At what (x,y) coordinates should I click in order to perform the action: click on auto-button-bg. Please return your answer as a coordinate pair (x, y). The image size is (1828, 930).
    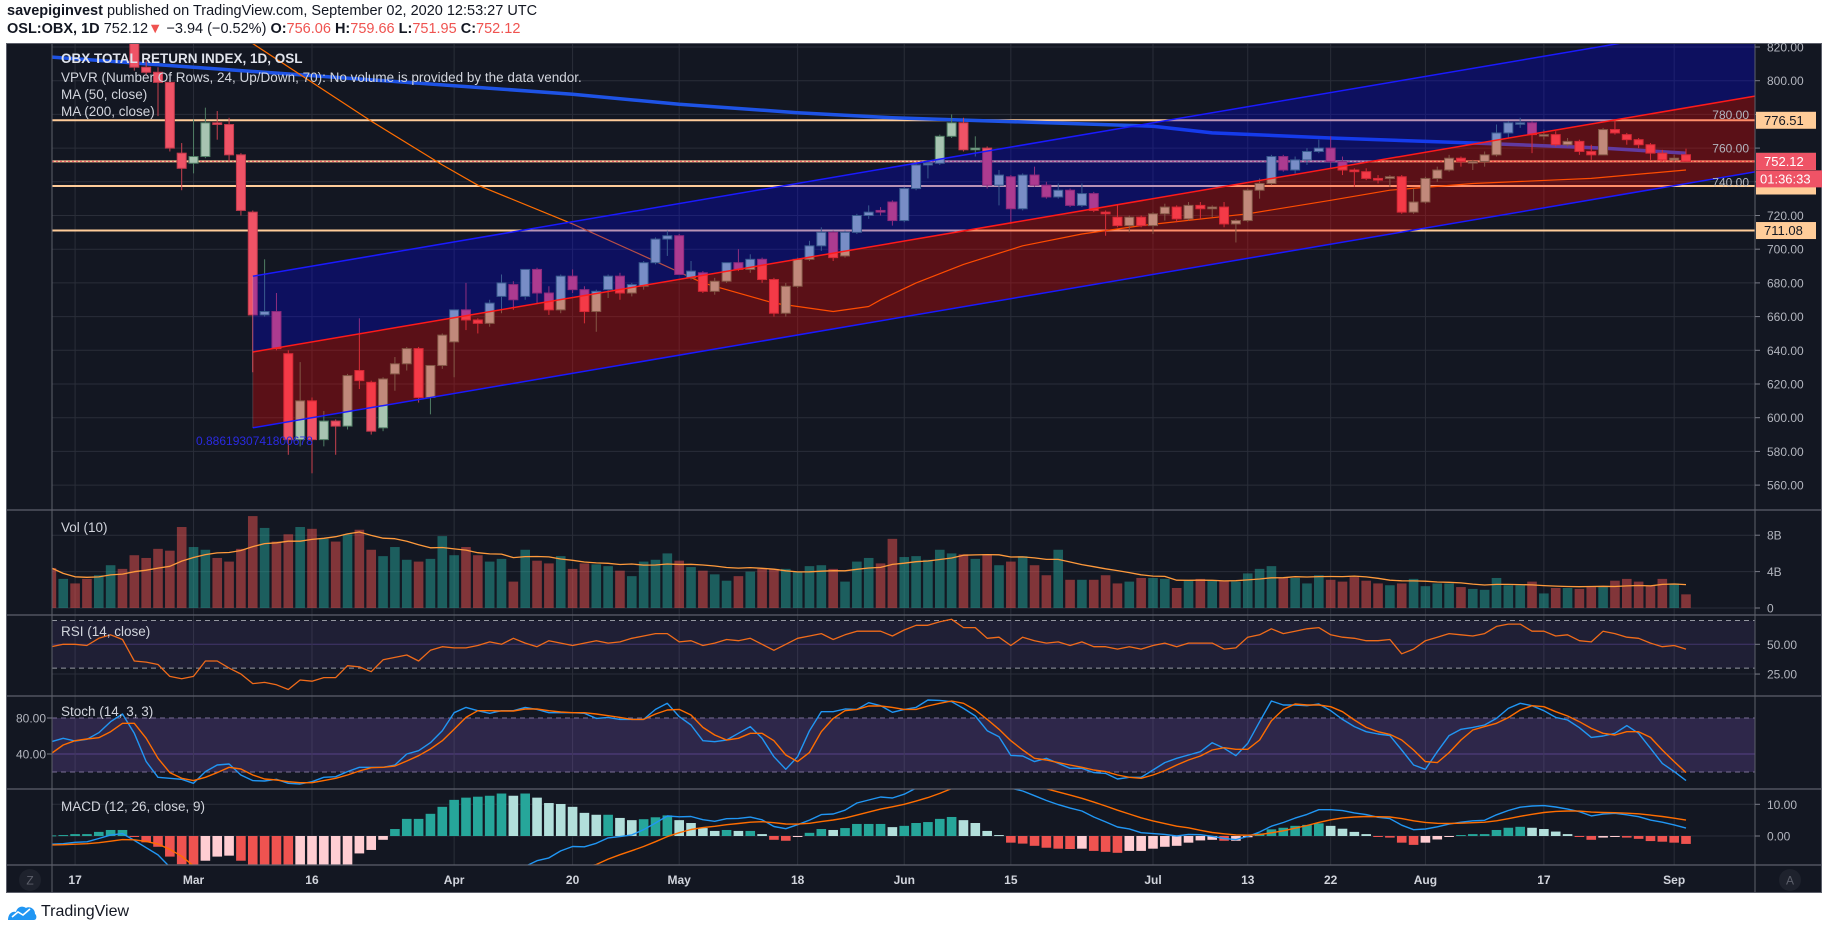
    Looking at the image, I should click on (1790, 880).